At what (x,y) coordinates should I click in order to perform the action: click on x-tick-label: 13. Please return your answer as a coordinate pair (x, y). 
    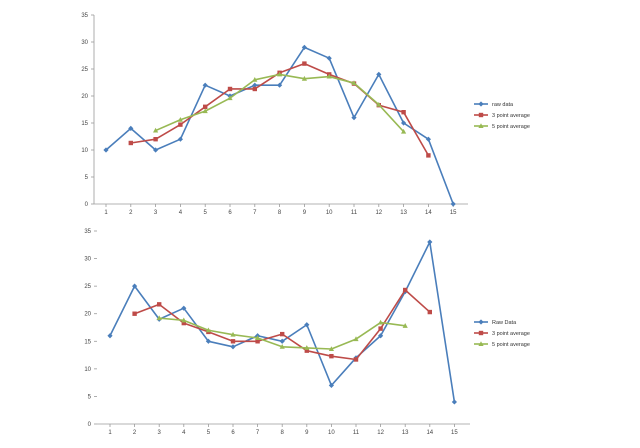
    Looking at the image, I should click on (403, 213).